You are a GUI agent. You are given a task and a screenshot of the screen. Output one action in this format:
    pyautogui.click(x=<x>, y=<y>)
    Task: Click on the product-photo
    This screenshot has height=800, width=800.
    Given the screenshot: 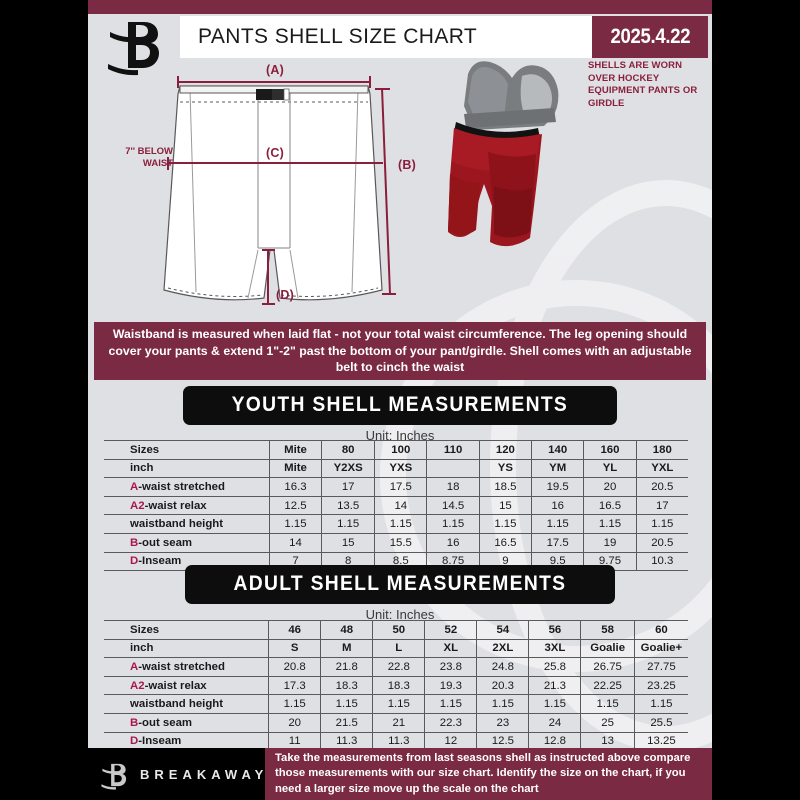 What is the action you would take?
    pyautogui.click(x=524, y=181)
    